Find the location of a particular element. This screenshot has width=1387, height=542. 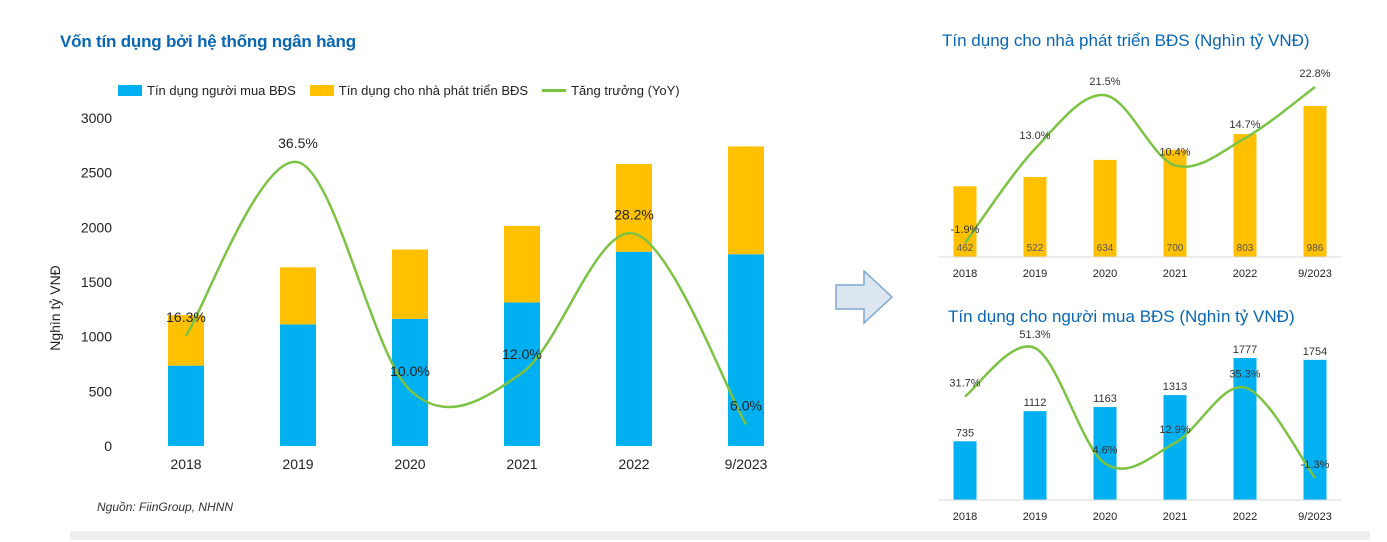

developer-bars is located at coordinates (1140, 181).